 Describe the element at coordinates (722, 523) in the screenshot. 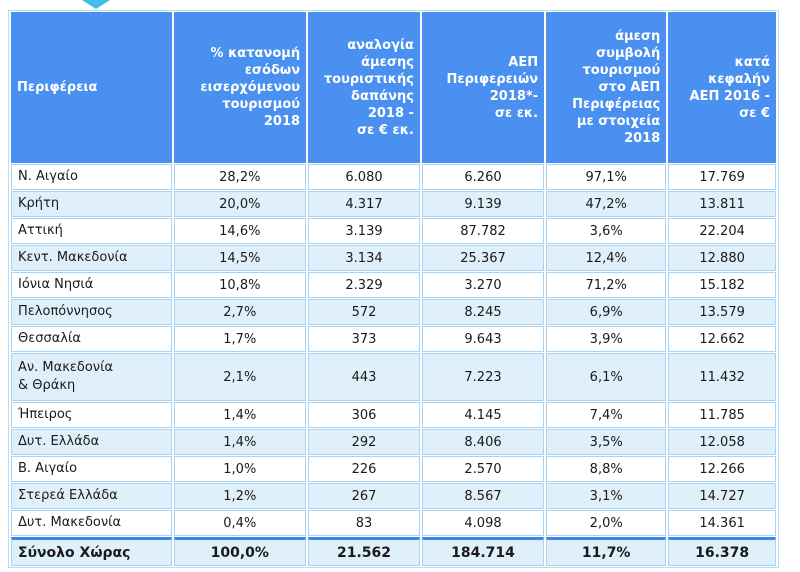

I see `value-cell: 14.361` at that location.